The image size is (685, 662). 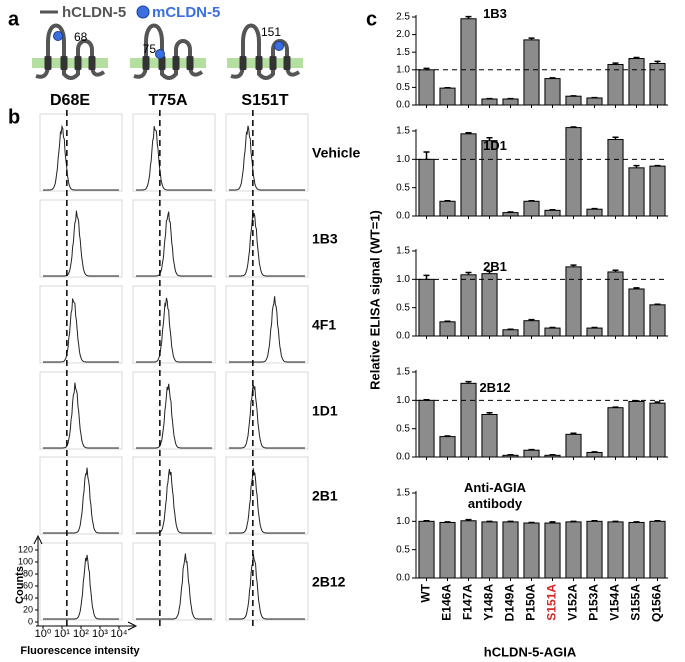 I want to click on topology: 68, so click(x=70, y=51).